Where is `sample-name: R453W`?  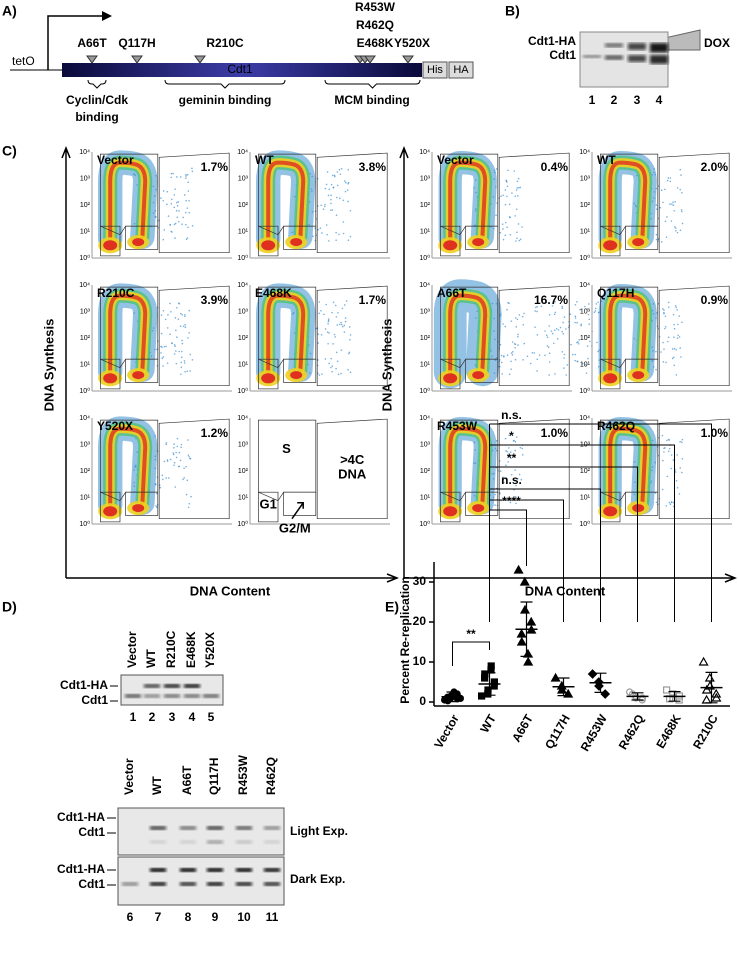 sample-name: R453W is located at coordinates (457, 426).